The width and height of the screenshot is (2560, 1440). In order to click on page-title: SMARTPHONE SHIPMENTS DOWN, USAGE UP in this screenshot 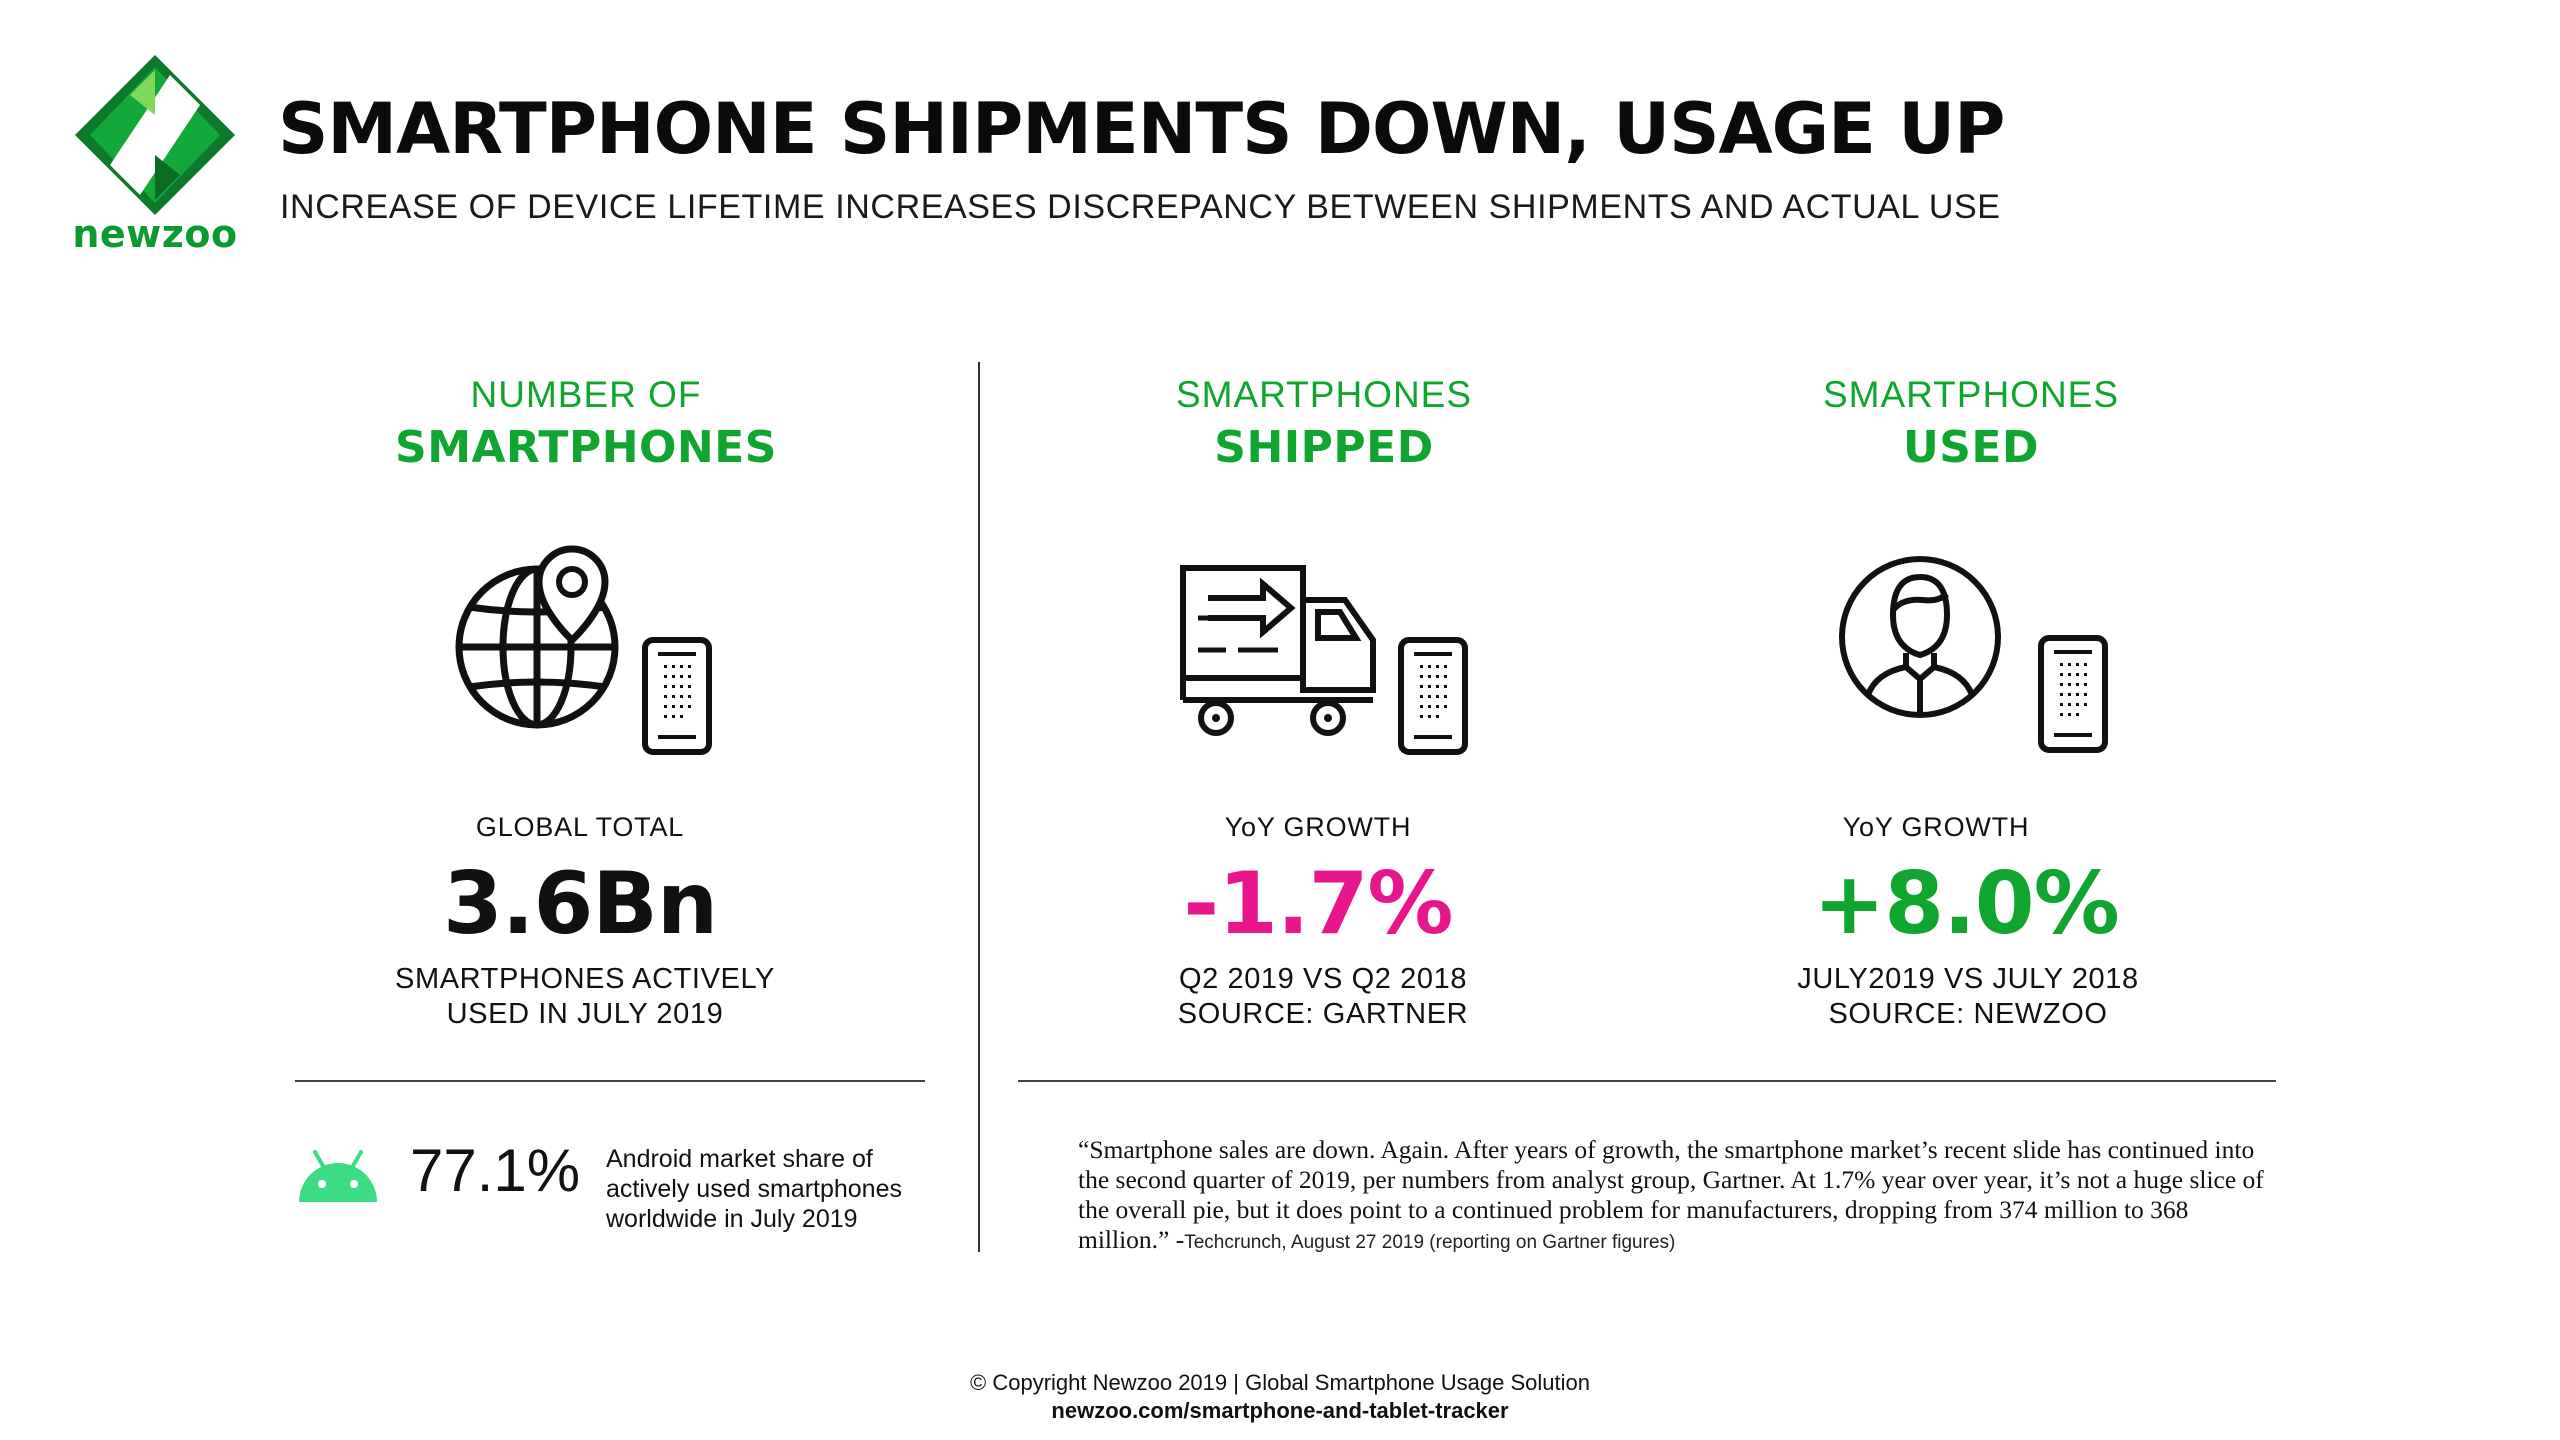, I will do `click(1141, 129)`.